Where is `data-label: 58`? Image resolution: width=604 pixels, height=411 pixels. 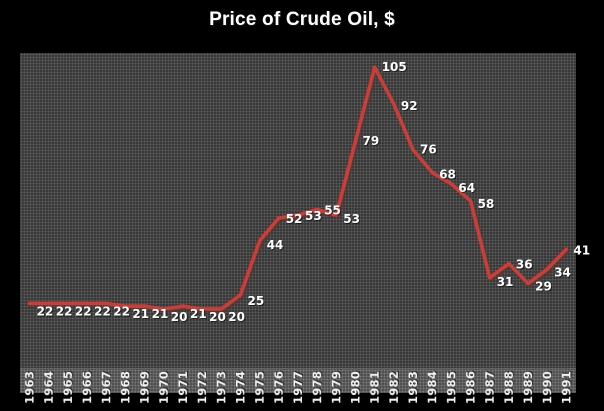 data-label: 58 is located at coordinates (486, 204).